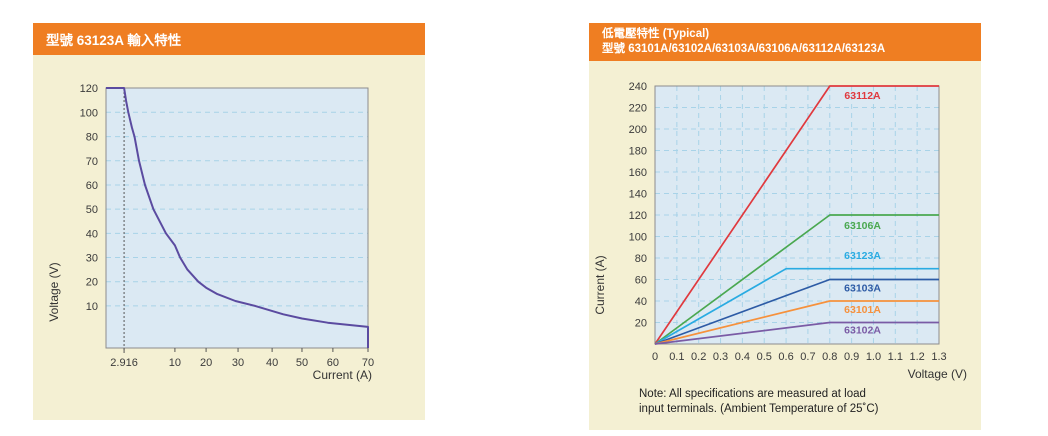 The height and width of the screenshot is (436, 1048). I want to click on x-tick-label: 0.4, so click(742, 357).